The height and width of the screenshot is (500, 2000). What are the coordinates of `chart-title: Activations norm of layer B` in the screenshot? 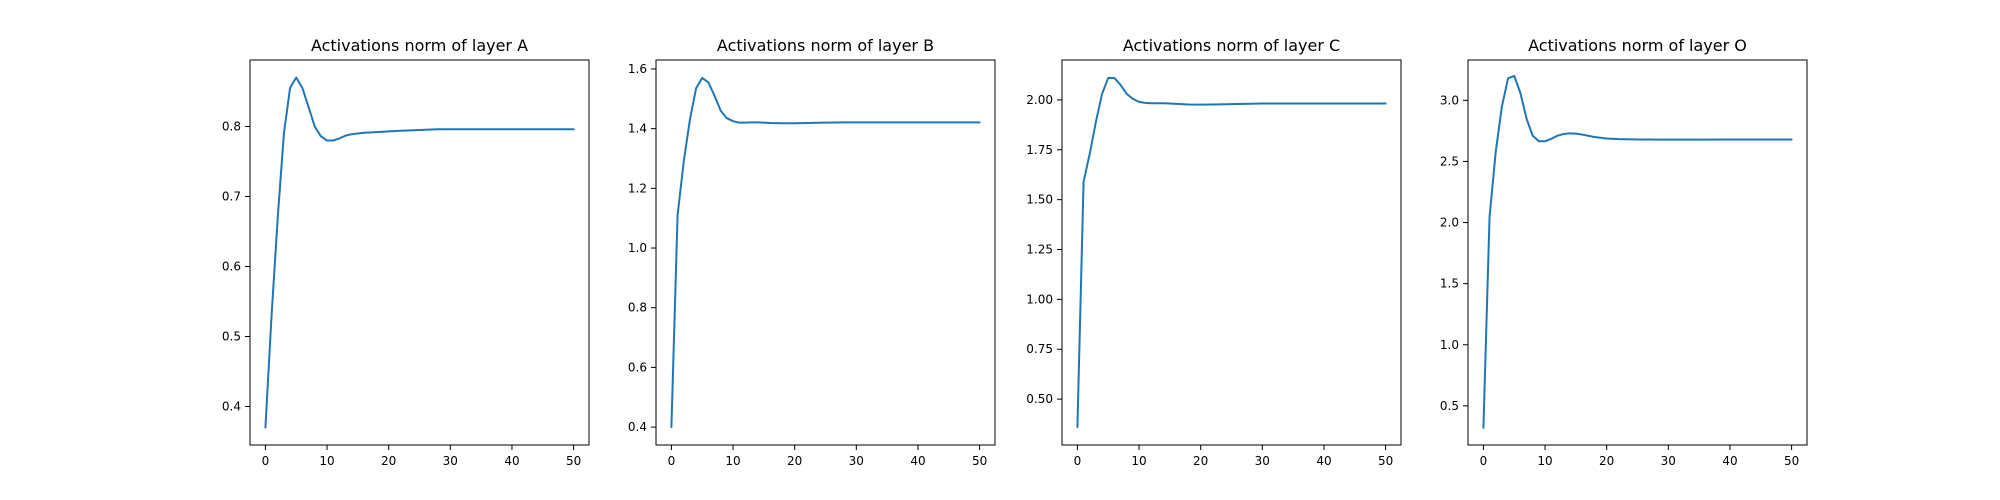 It's located at (825, 45).